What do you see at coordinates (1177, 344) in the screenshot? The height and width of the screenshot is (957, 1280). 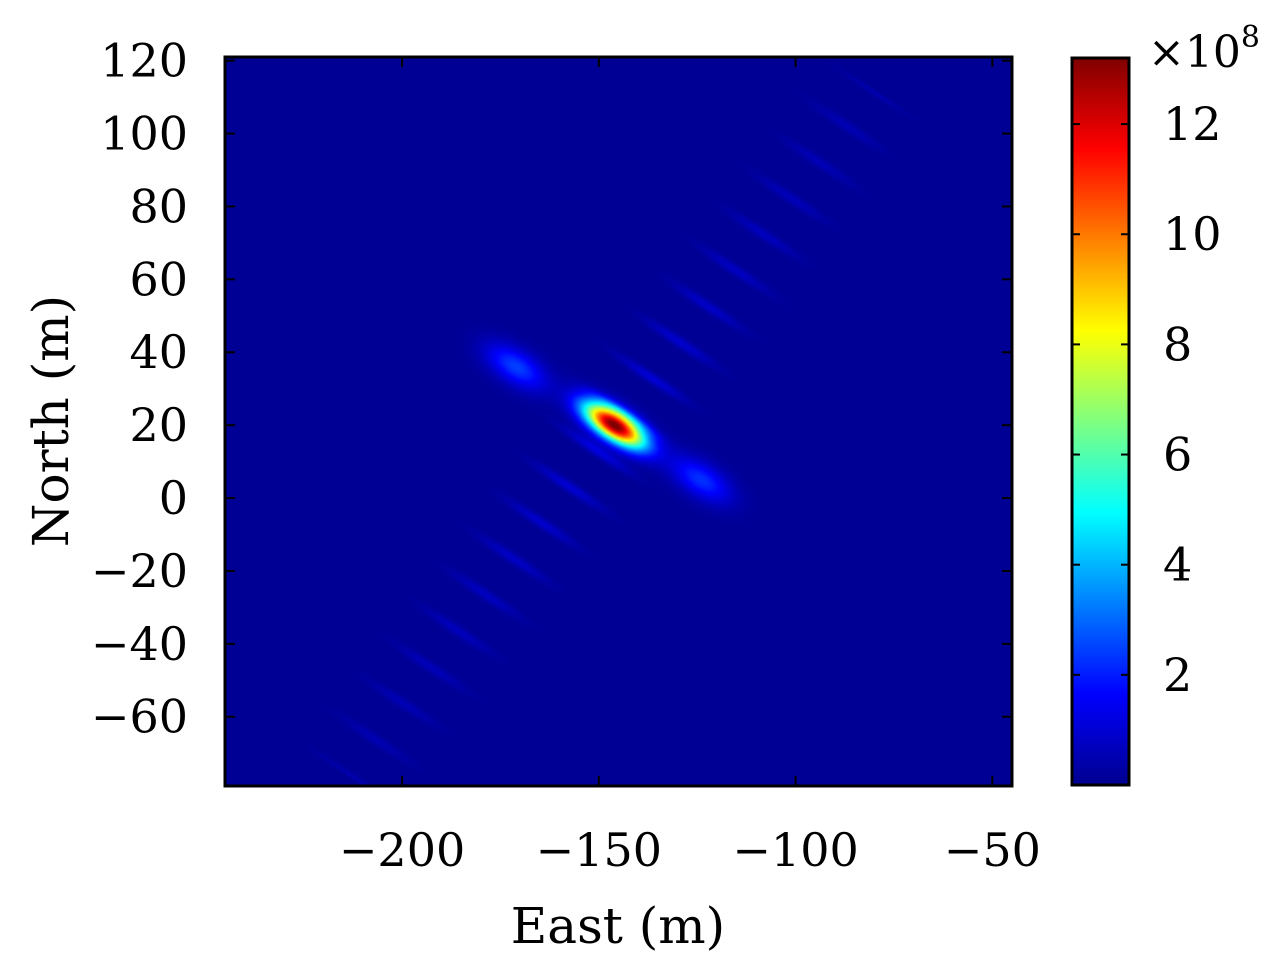 I see `colorbar-tick-label: 8` at bounding box center [1177, 344].